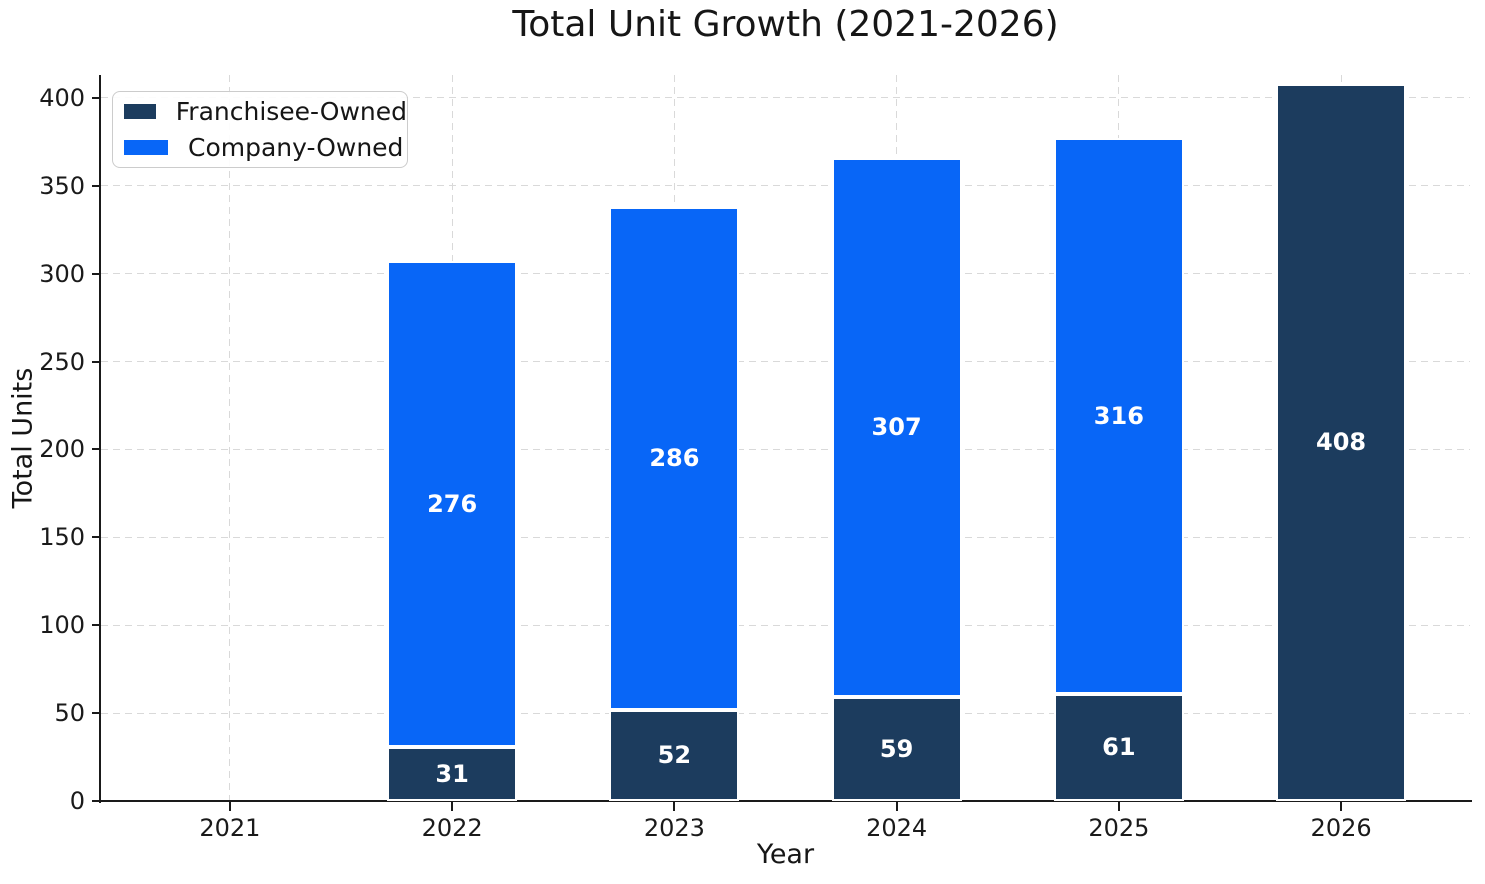 The height and width of the screenshot is (884, 1485). What do you see at coordinates (62, 273) in the screenshot?
I see `y-tick-label: 300` at bounding box center [62, 273].